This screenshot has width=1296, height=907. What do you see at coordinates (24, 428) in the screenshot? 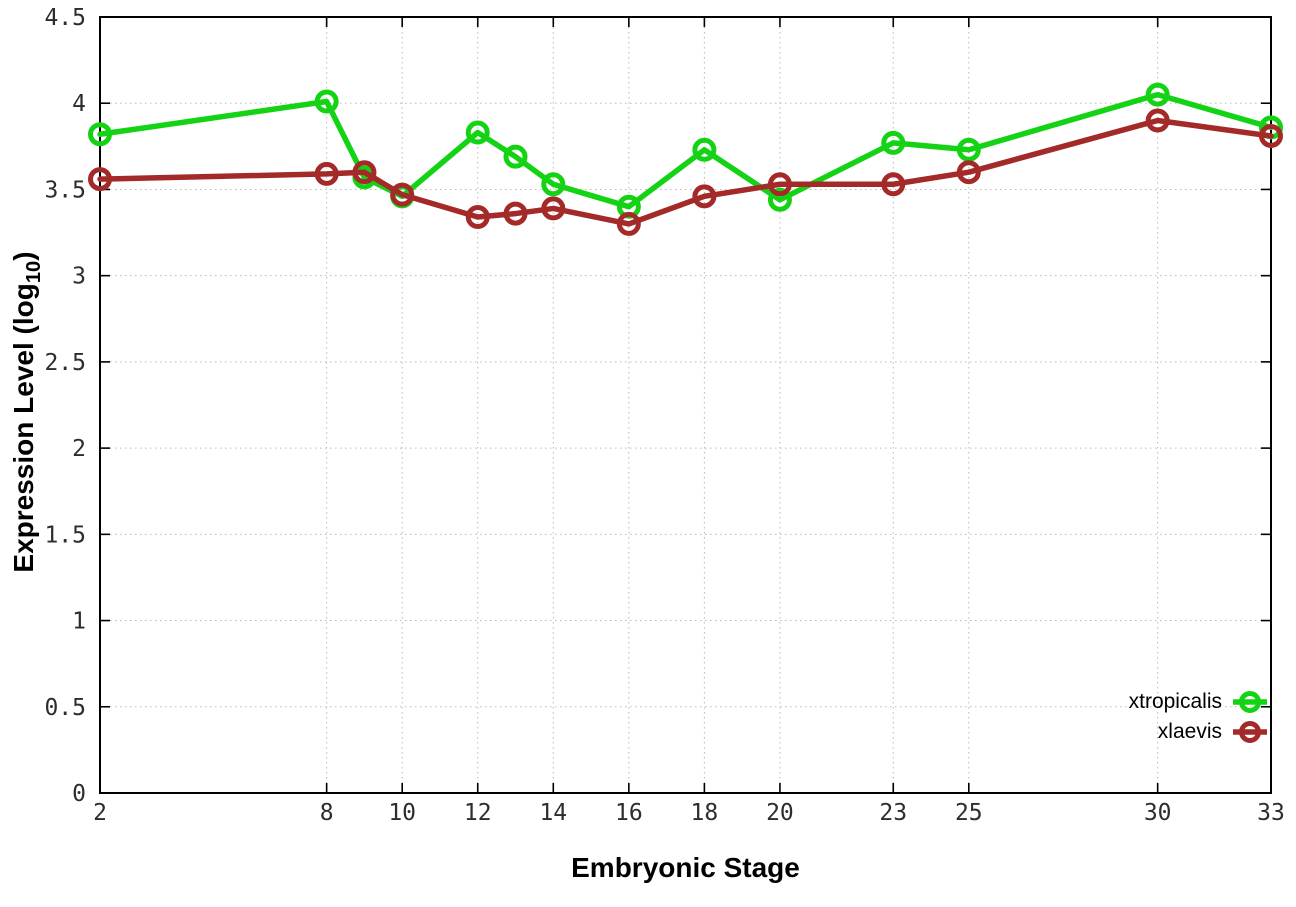
I see `y-axis-title-text: Expression Level (log` at bounding box center [24, 428].